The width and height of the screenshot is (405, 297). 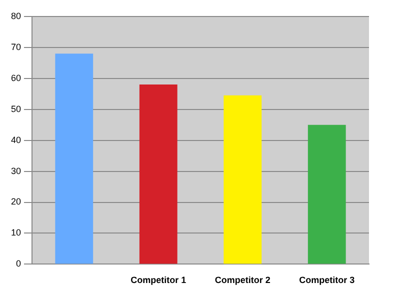 What do you see at coordinates (242, 280) in the screenshot?
I see `x-tick-label: Competitor 2` at bounding box center [242, 280].